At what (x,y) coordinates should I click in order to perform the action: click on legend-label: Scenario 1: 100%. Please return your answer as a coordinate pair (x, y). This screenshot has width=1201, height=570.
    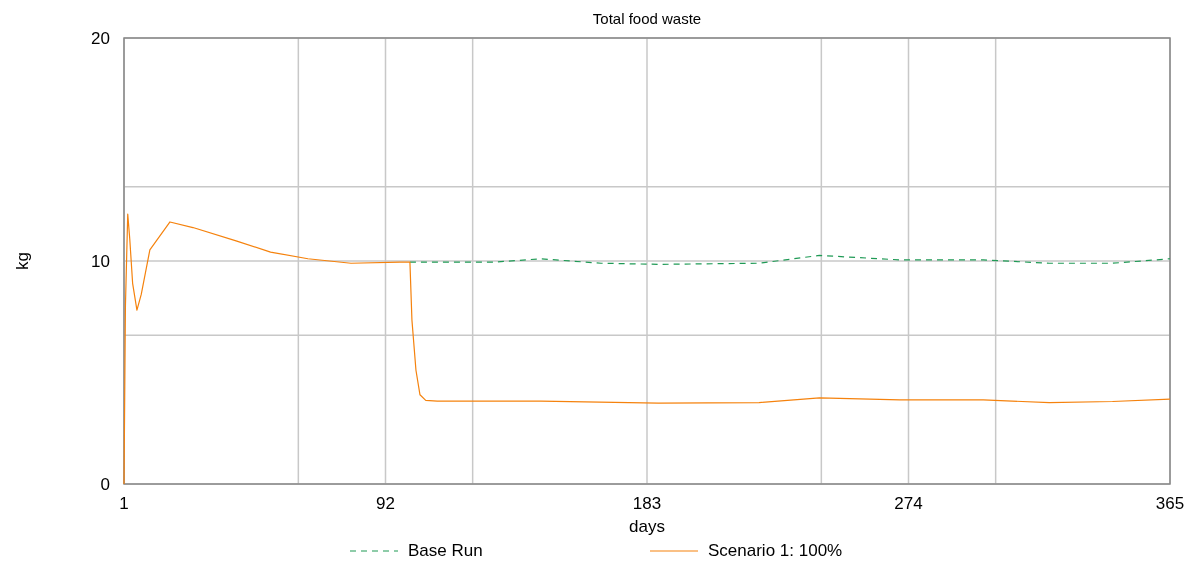
    Looking at the image, I should click on (775, 550).